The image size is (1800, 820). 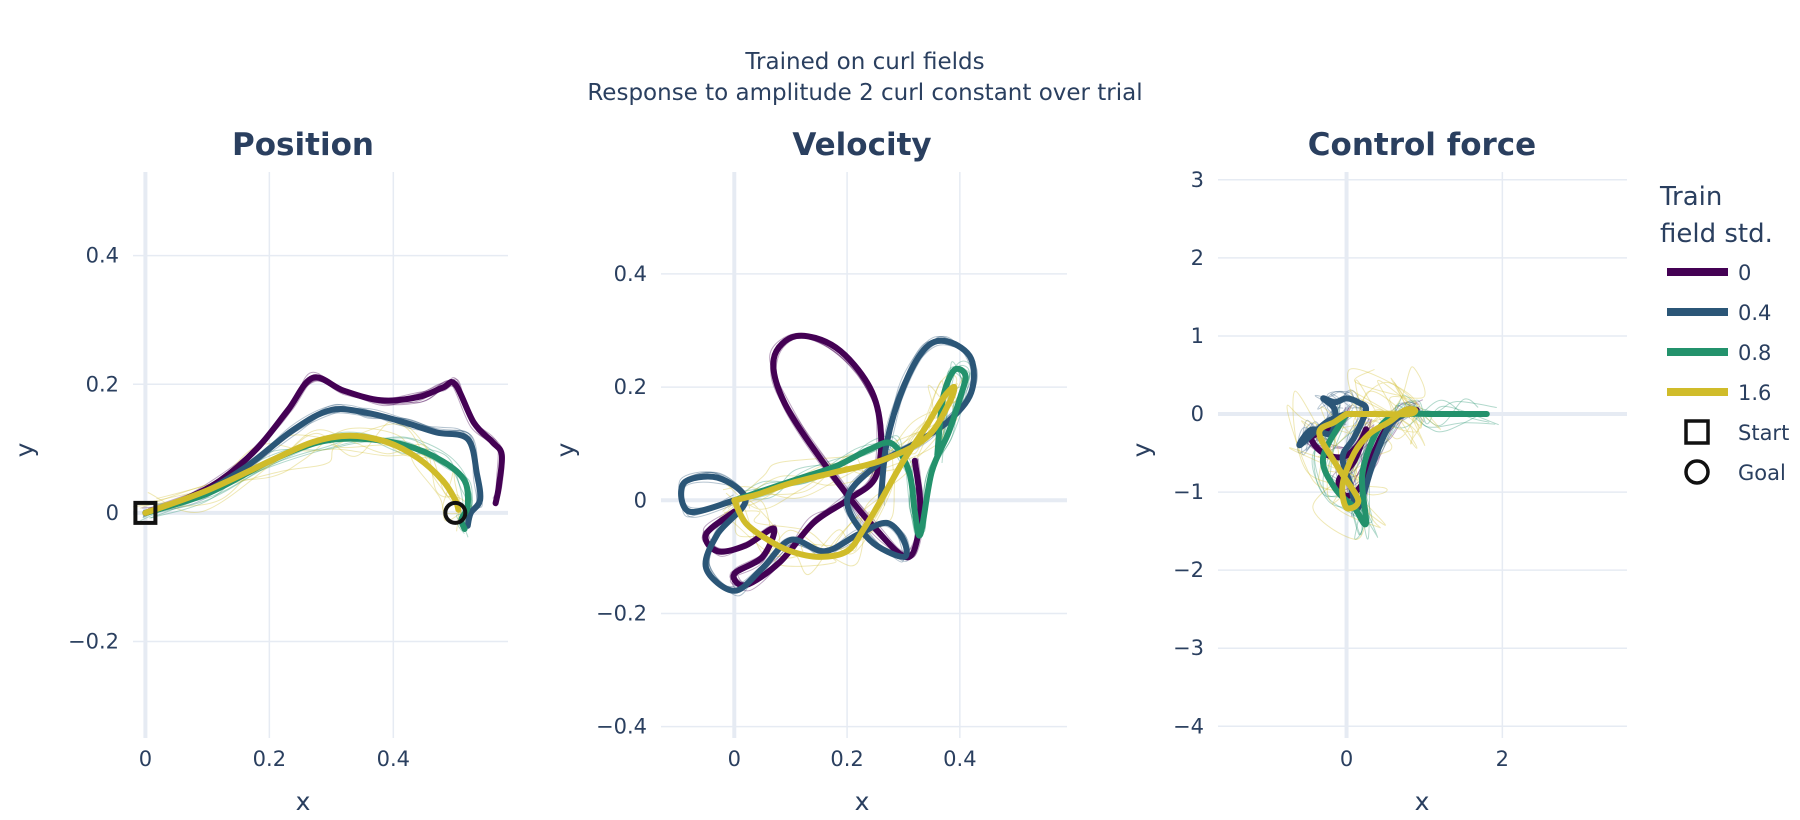 I want to click on velocity-y-tick-label: 0.4, so click(x=630, y=274).